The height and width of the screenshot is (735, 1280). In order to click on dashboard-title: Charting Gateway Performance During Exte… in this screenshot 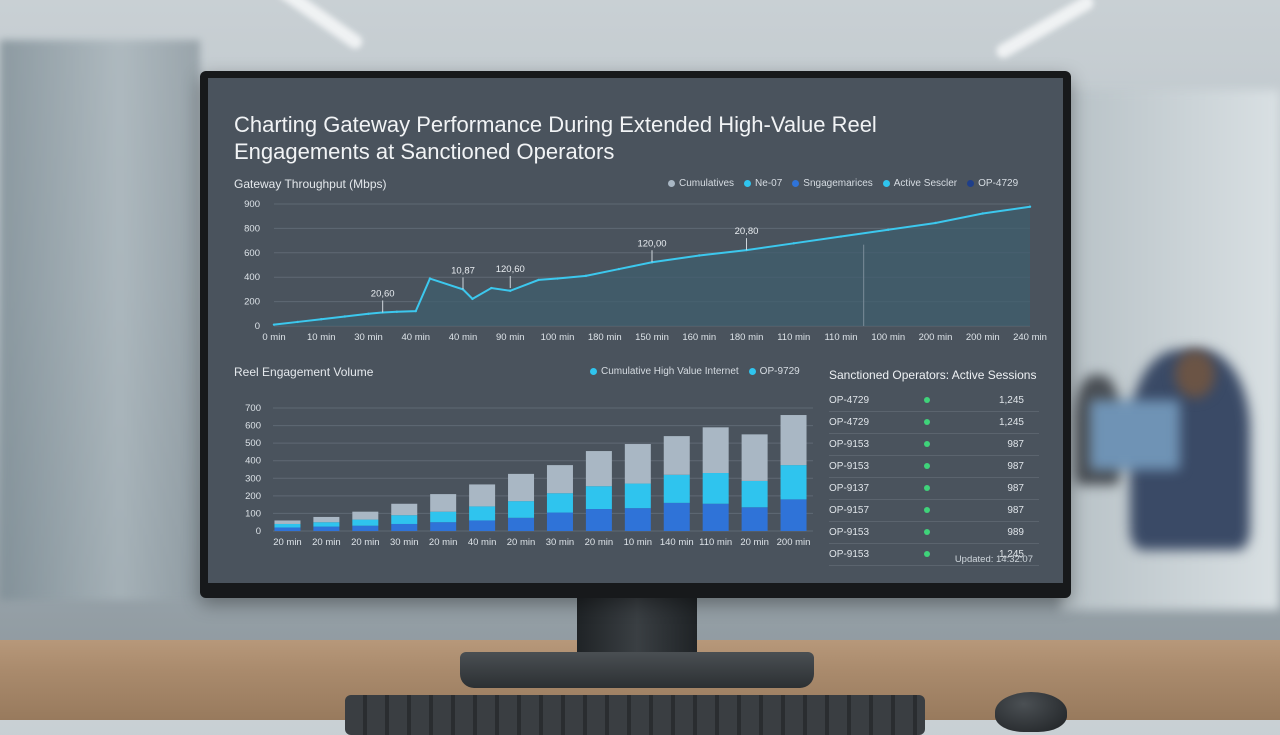, I will do `click(555, 138)`.